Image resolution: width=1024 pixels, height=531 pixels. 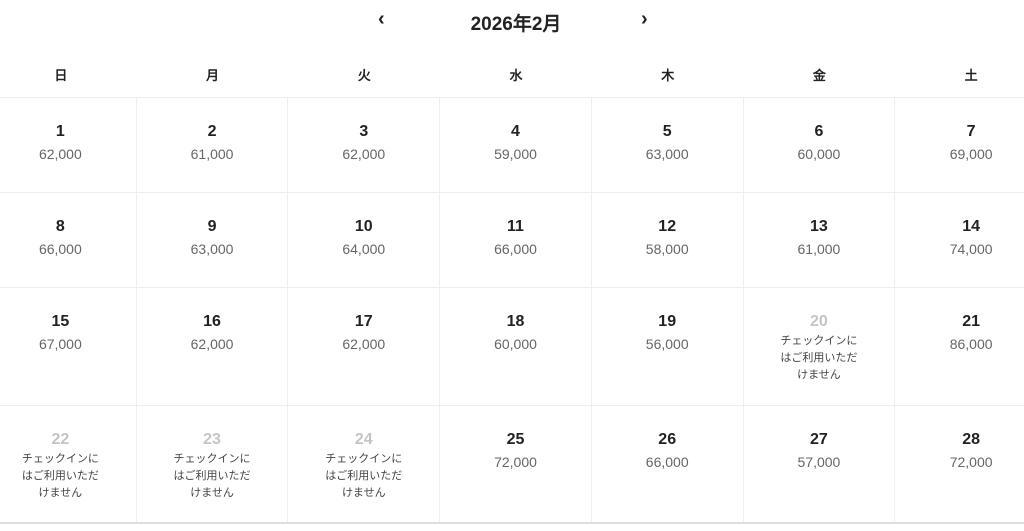 What do you see at coordinates (819, 321) in the screenshot?
I see `day-number: 20` at bounding box center [819, 321].